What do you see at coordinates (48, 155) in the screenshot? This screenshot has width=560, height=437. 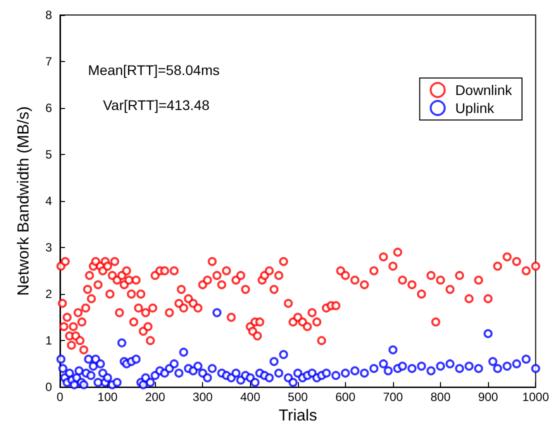 I see `y-tick-label: 5` at bounding box center [48, 155].